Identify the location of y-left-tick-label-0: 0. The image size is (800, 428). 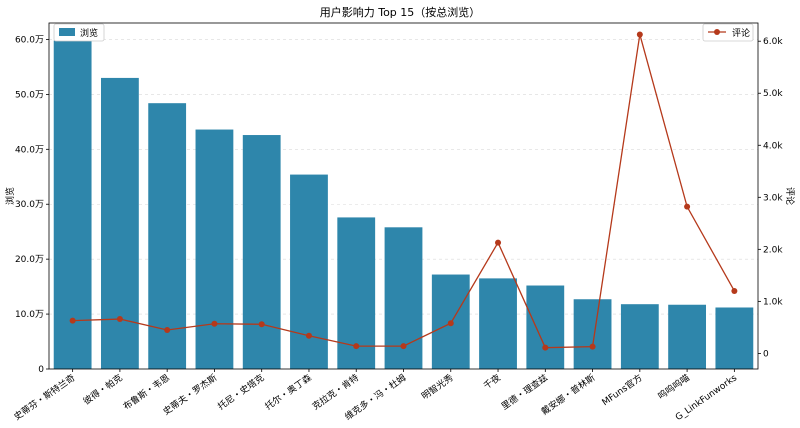
(41, 370).